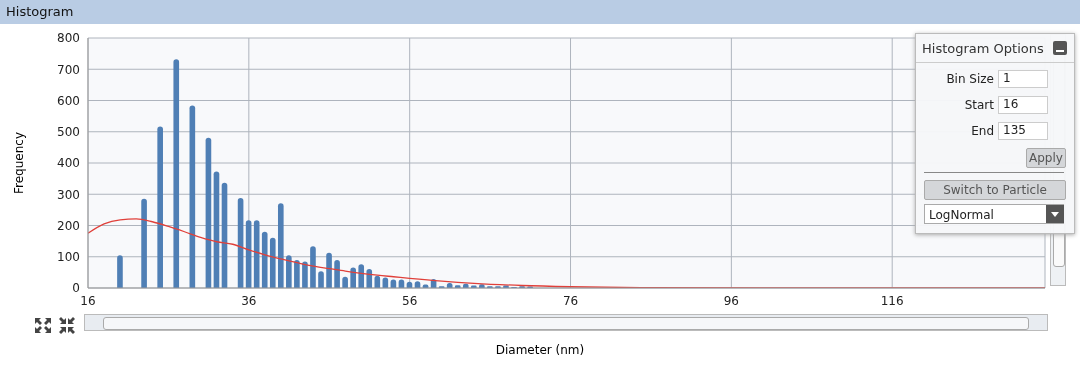 This screenshot has height=368, width=1080. What do you see at coordinates (68, 163) in the screenshot?
I see `y-tick-label: 400` at bounding box center [68, 163].